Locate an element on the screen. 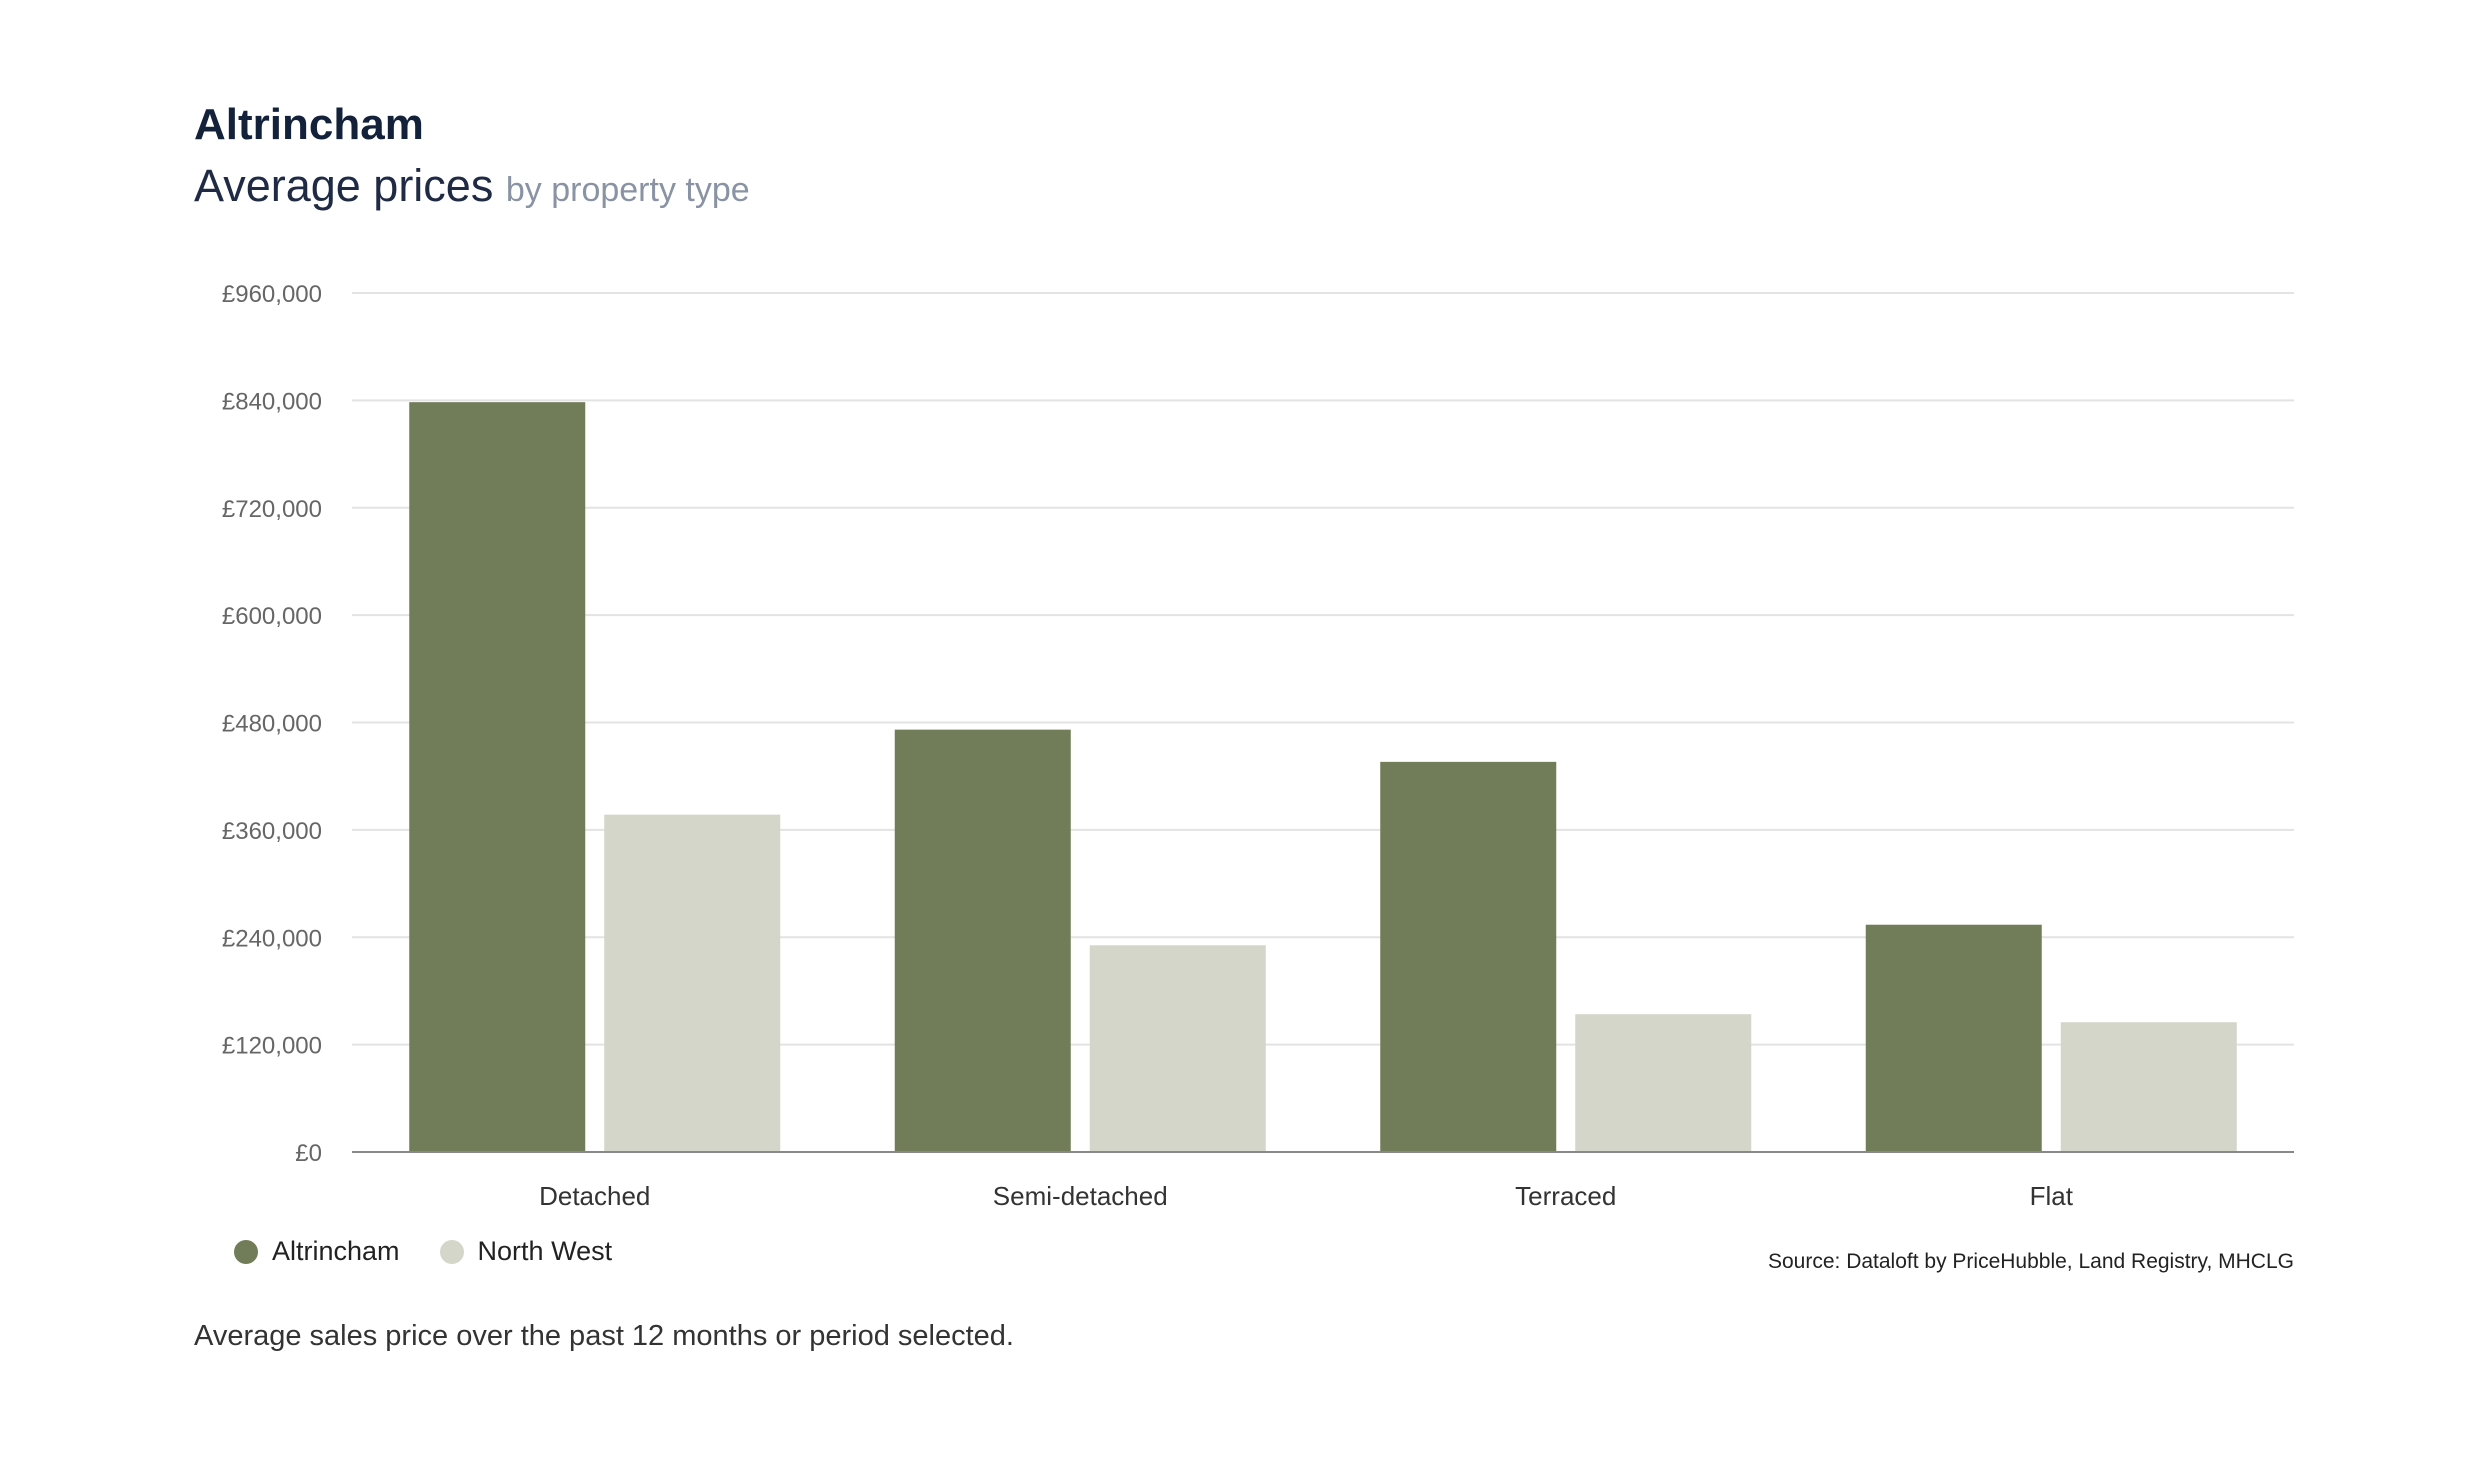 The width and height of the screenshot is (2480, 1476). legend-label: Altrincham is located at coordinates (336, 1251).